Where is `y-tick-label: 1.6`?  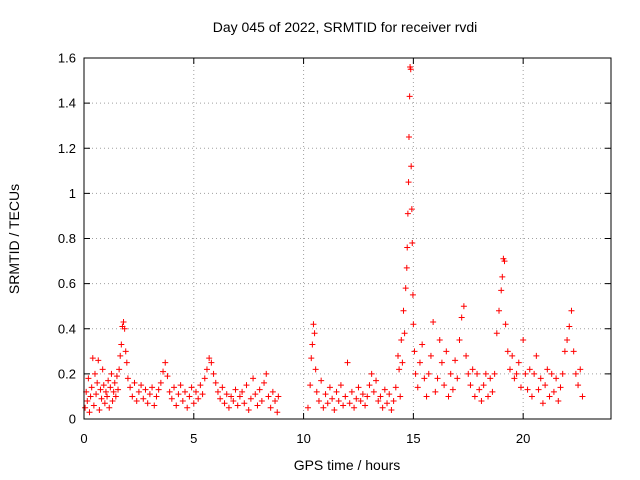
y-tick-label: 1.6 is located at coordinates (67, 58).